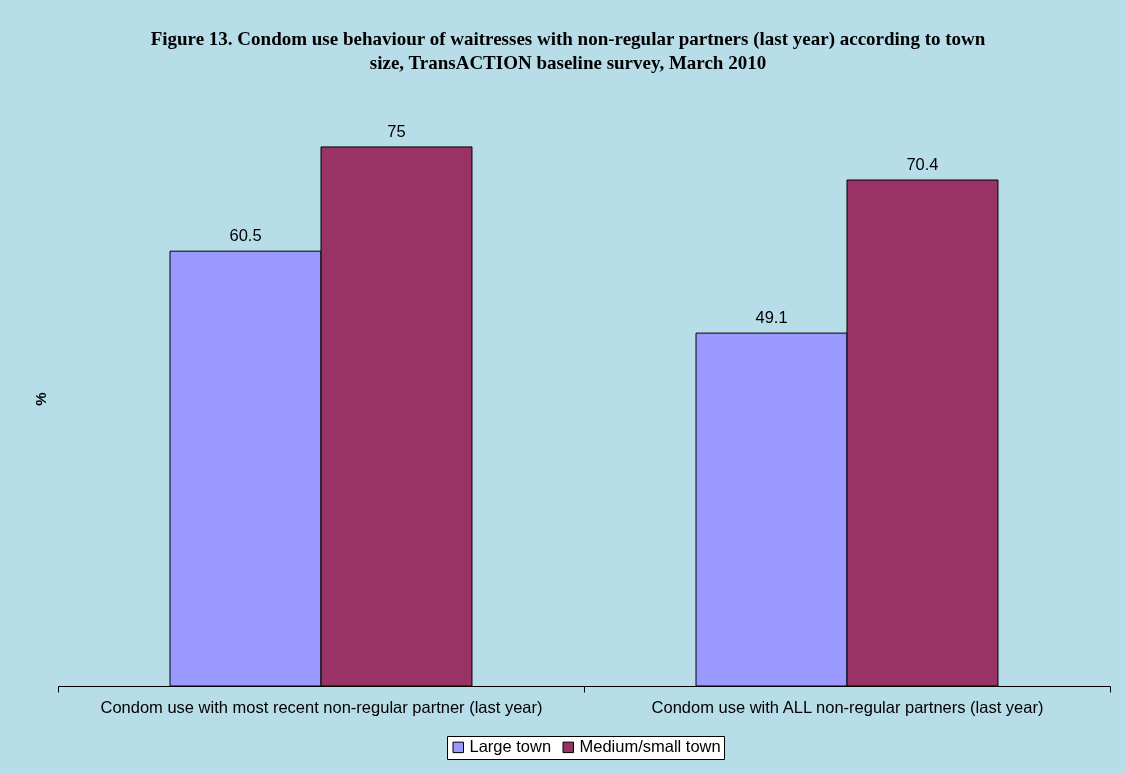  I want to click on legend-label: Large town, so click(510, 746).